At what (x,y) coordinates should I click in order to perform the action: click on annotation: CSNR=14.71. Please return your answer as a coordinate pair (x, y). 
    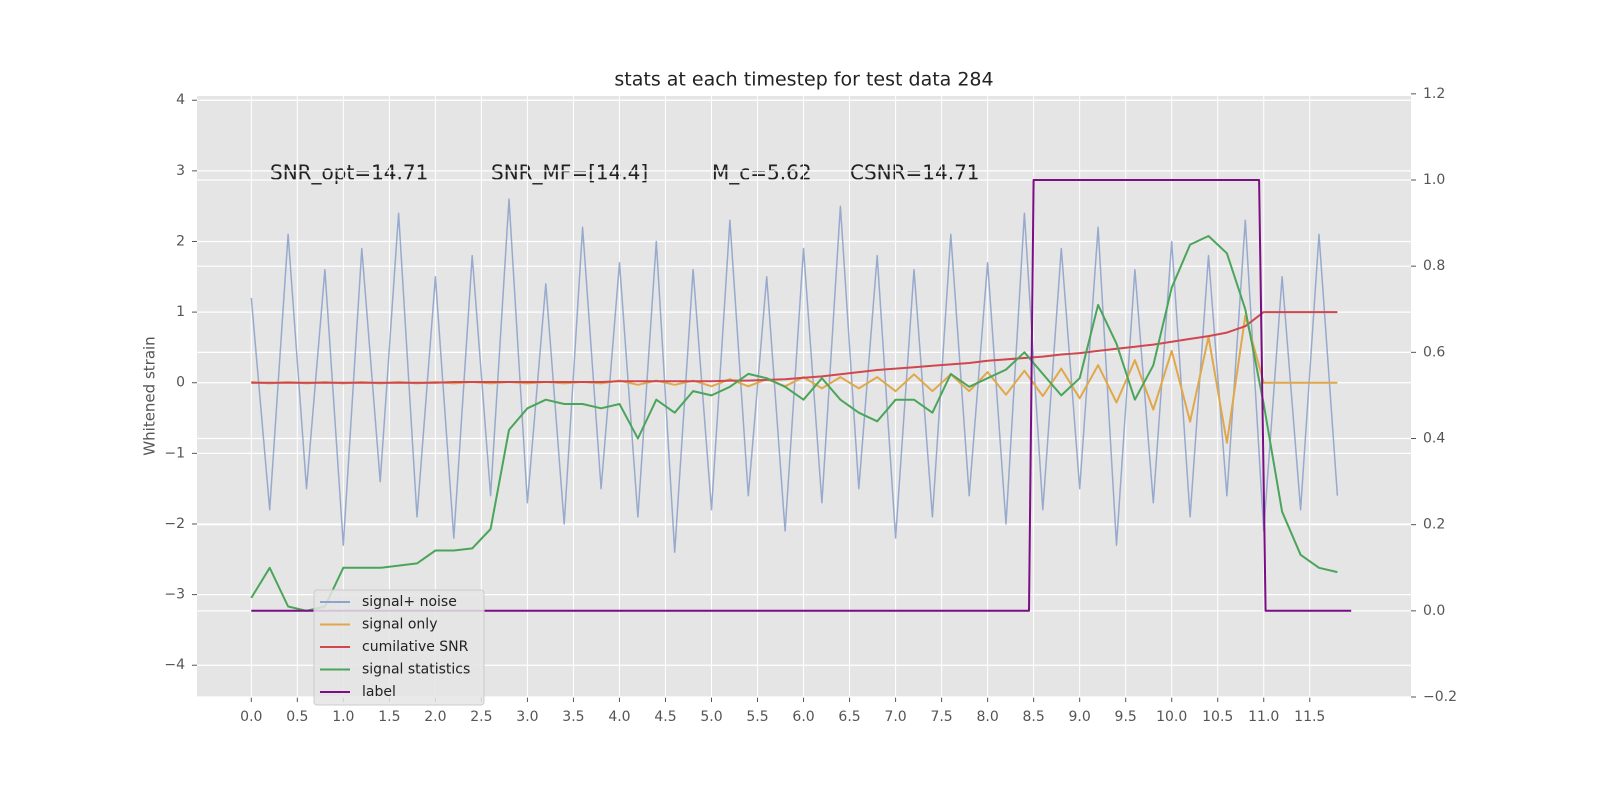
    Looking at the image, I should click on (915, 173).